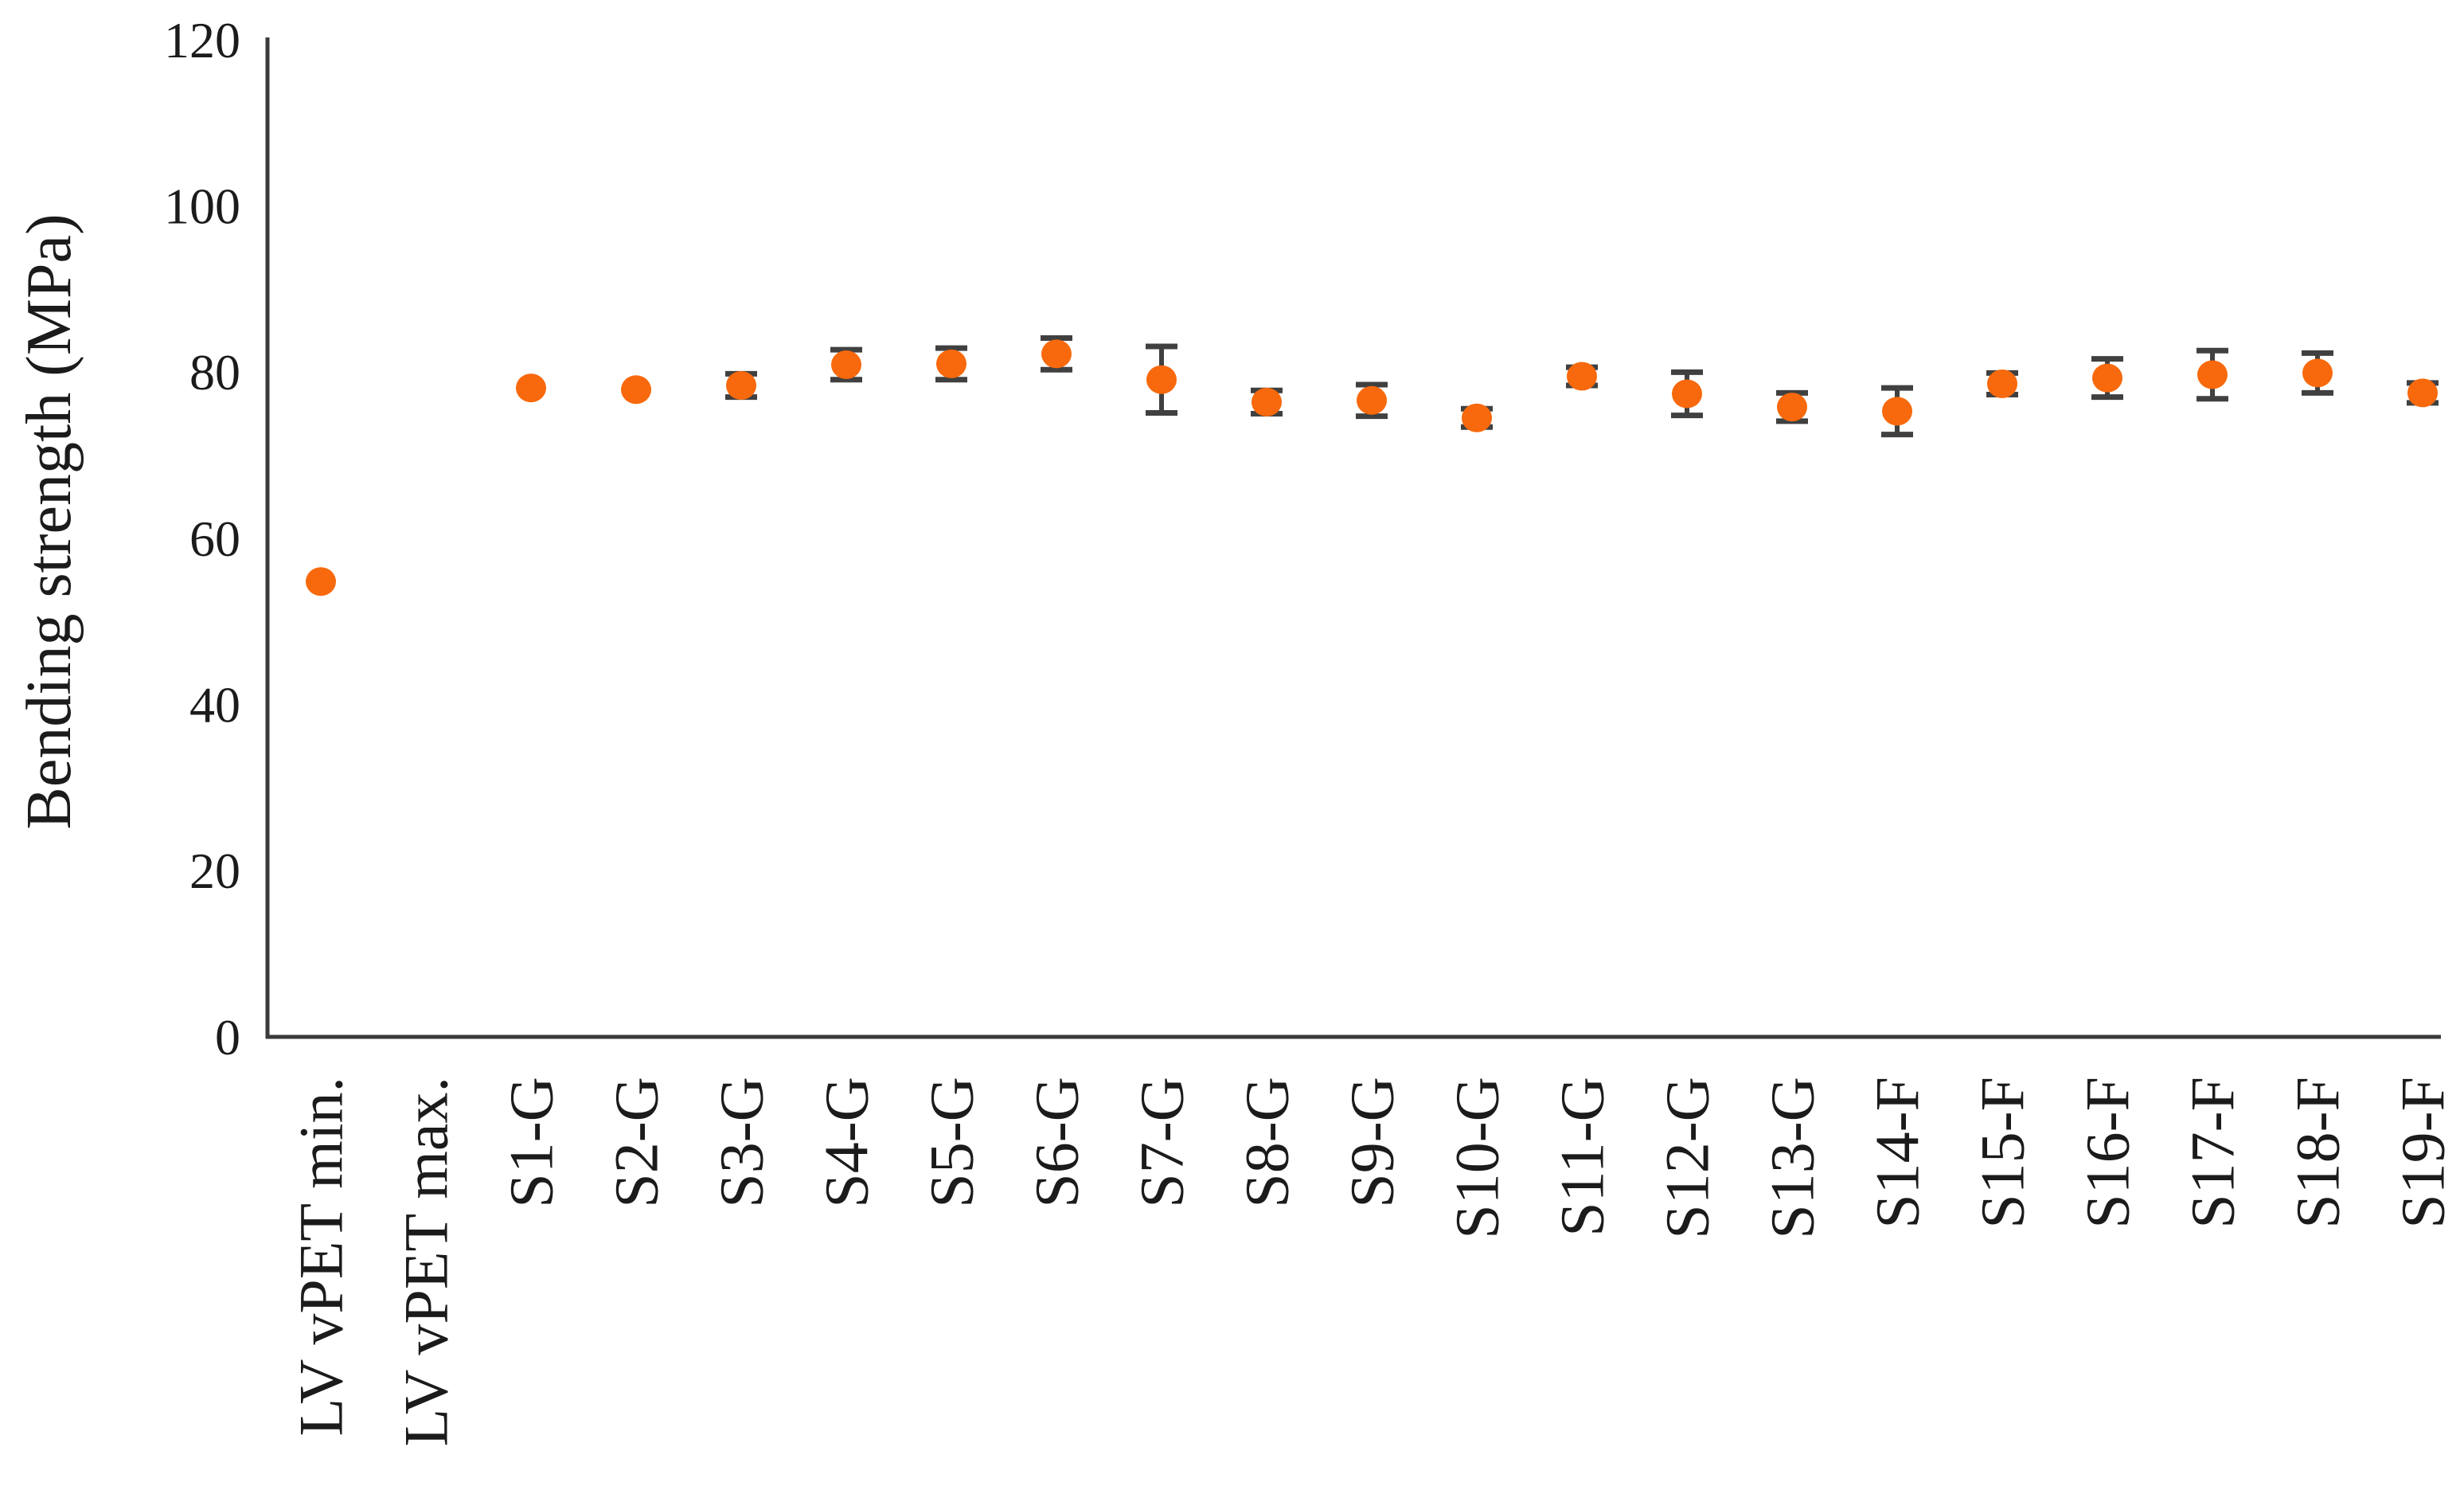 Image resolution: width=2464 pixels, height=1490 pixels. Describe the element at coordinates (741, 1142) in the screenshot. I see `x-category-label: S3-G` at that location.